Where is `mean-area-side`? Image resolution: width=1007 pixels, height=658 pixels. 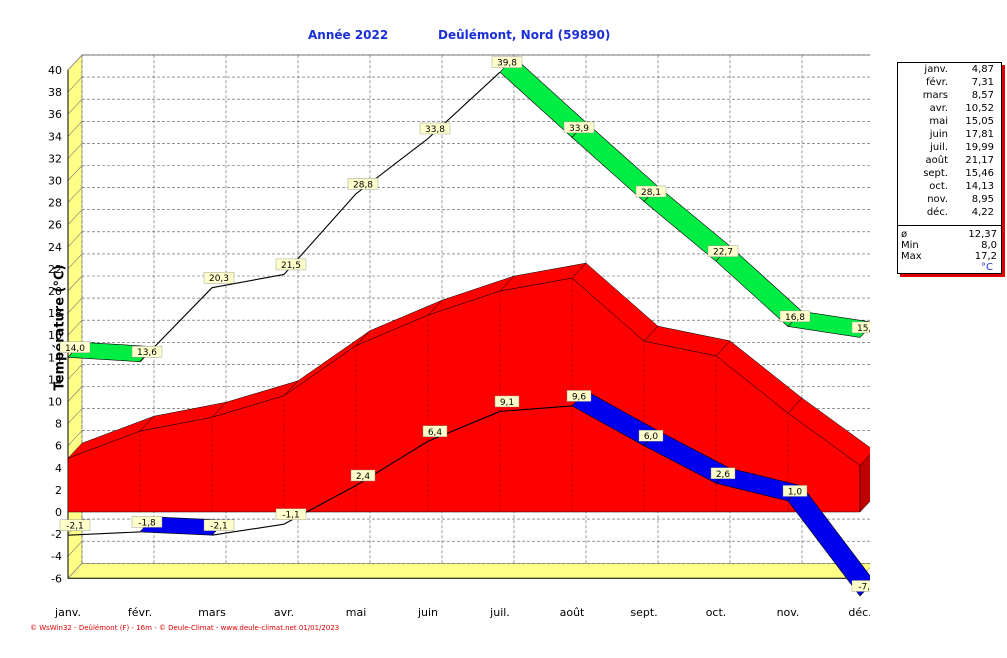 mean-area-side is located at coordinates (864, 483).